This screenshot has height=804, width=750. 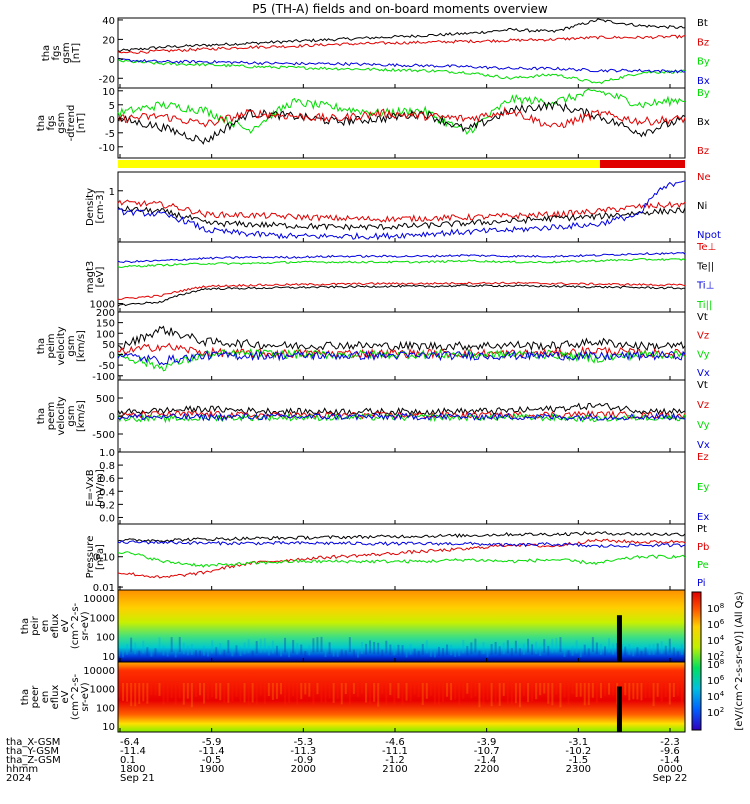 What do you see at coordinates (395, 742) in the screenshot?
I see `orbit-x-value: -4.6` at bounding box center [395, 742].